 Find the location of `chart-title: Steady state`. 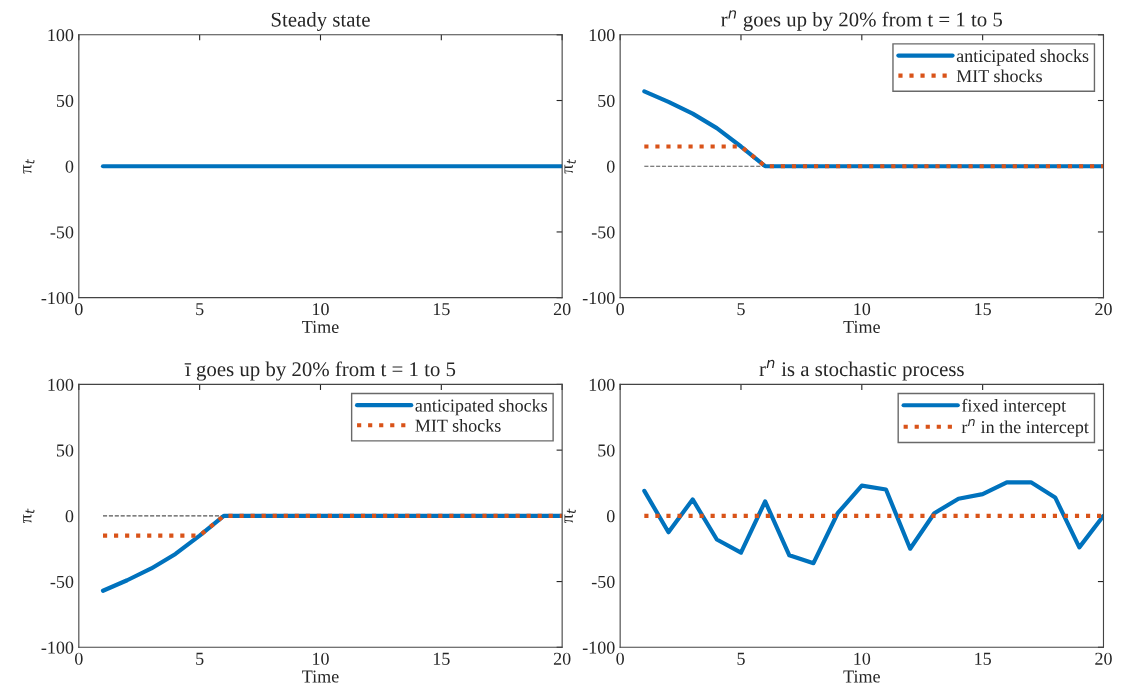

chart-title: Steady state is located at coordinates (320, 21).